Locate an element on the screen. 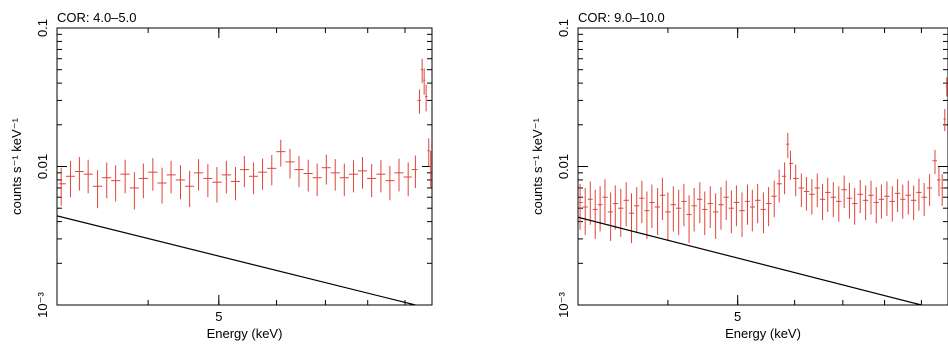 The height and width of the screenshot is (348, 948). x-axis-label: Energy (keV) is located at coordinates (245, 333).